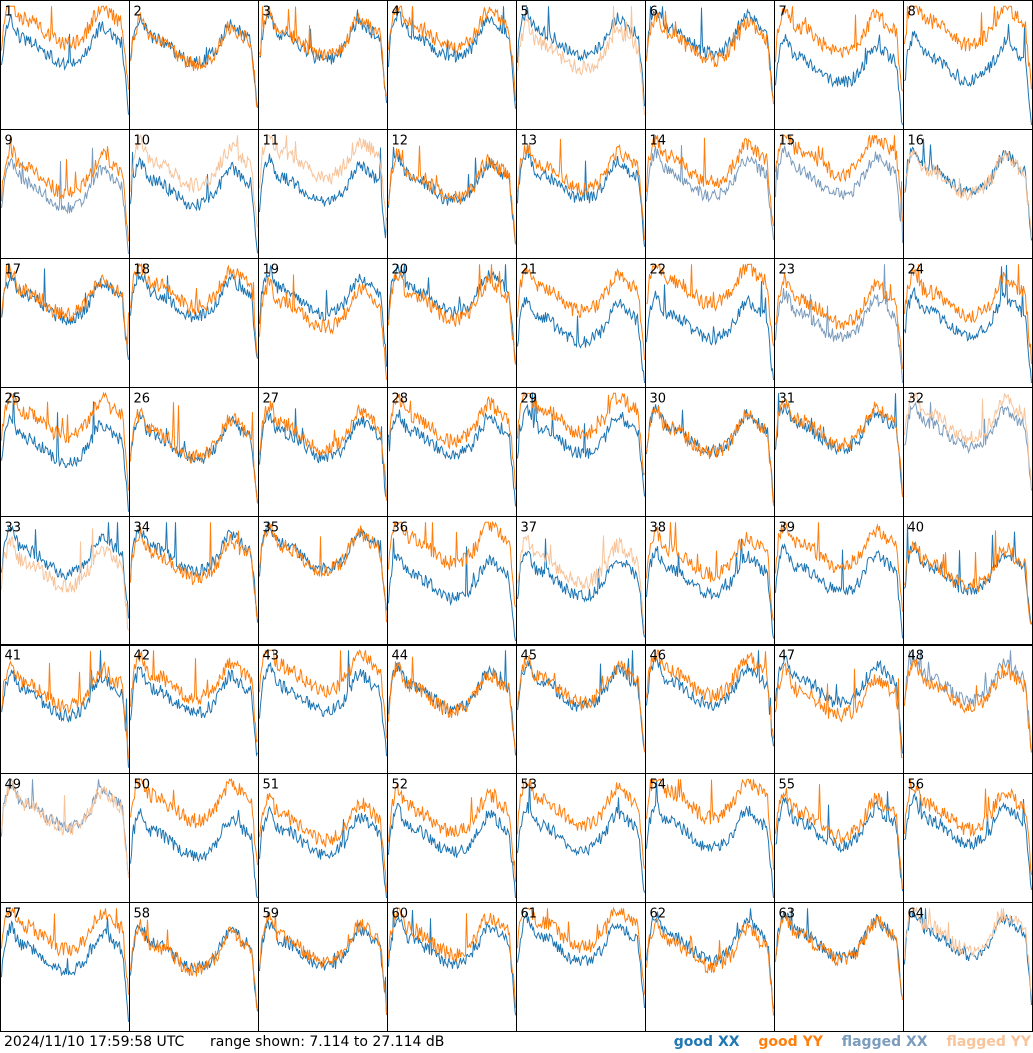  I want to click on panel-44-yy-trace, so click(452, 704).